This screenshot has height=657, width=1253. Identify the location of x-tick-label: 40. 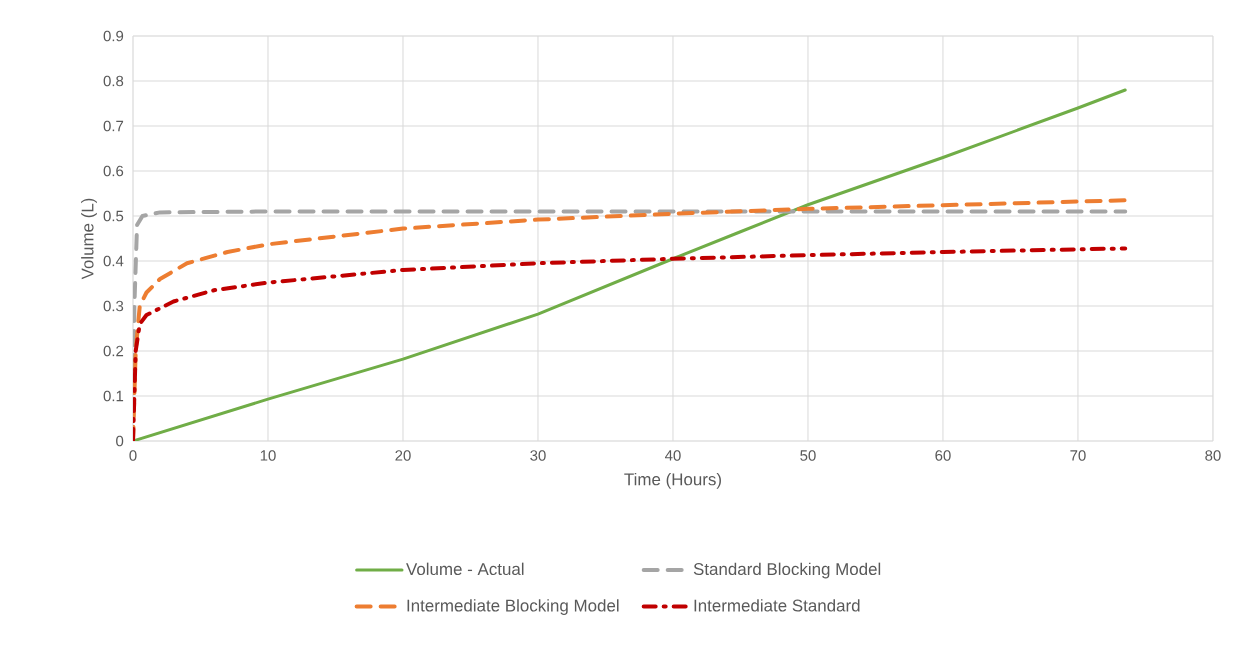
(673, 455).